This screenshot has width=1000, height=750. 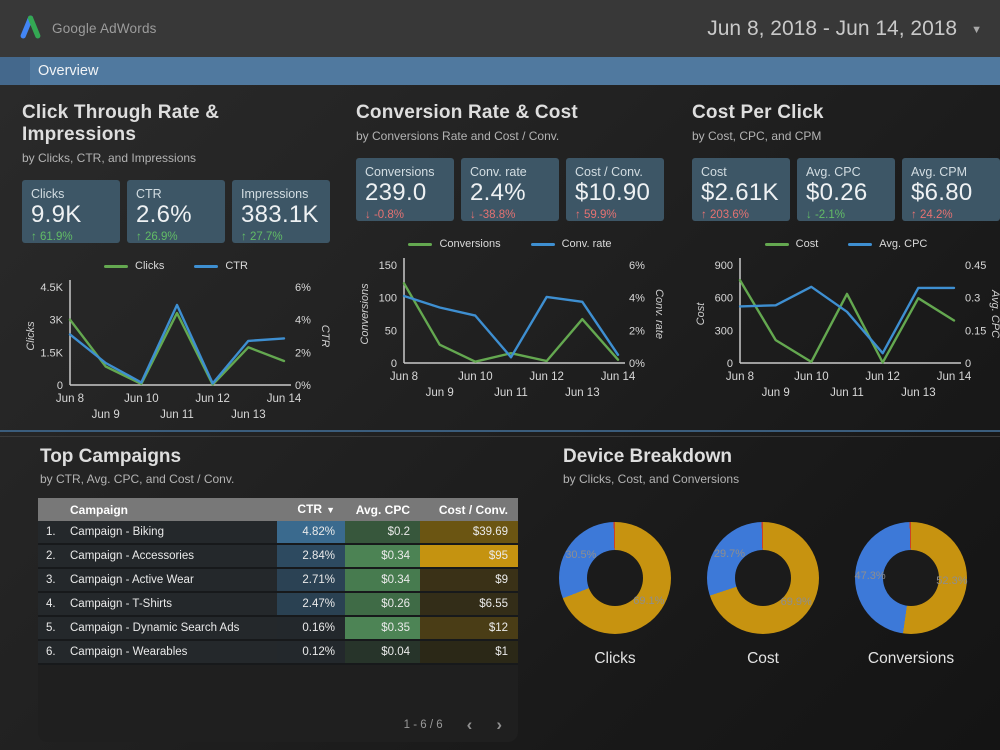 I want to click on svg-text: Jun 11, so click(x=511, y=393).